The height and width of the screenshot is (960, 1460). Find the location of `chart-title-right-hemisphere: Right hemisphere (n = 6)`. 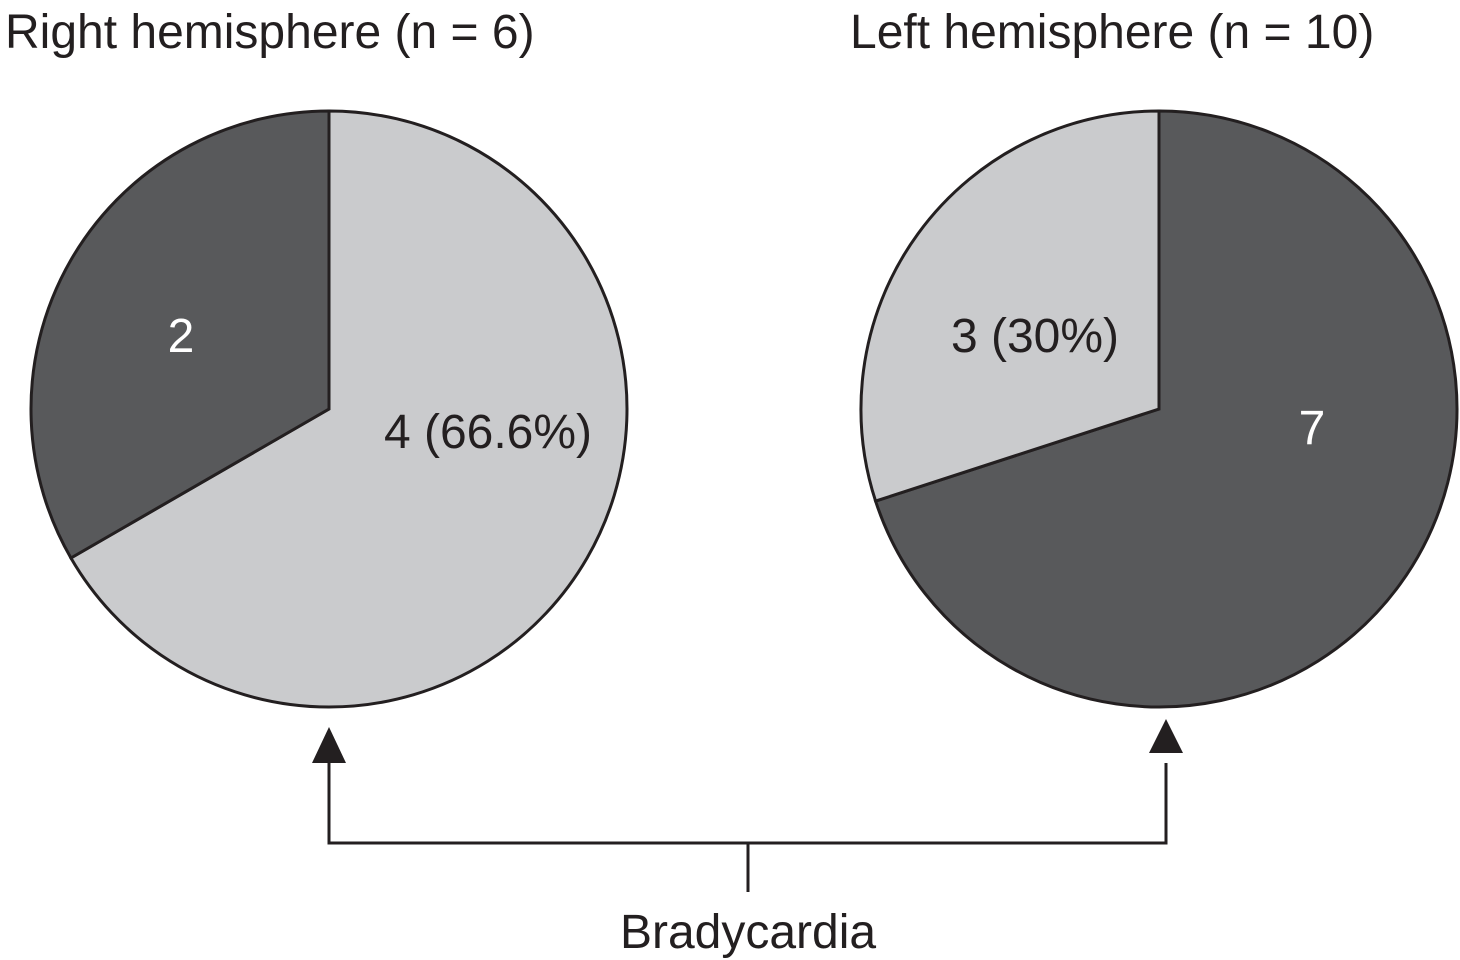

chart-title-right-hemisphere: Right hemisphere (n = 6) is located at coordinates (270, 32).